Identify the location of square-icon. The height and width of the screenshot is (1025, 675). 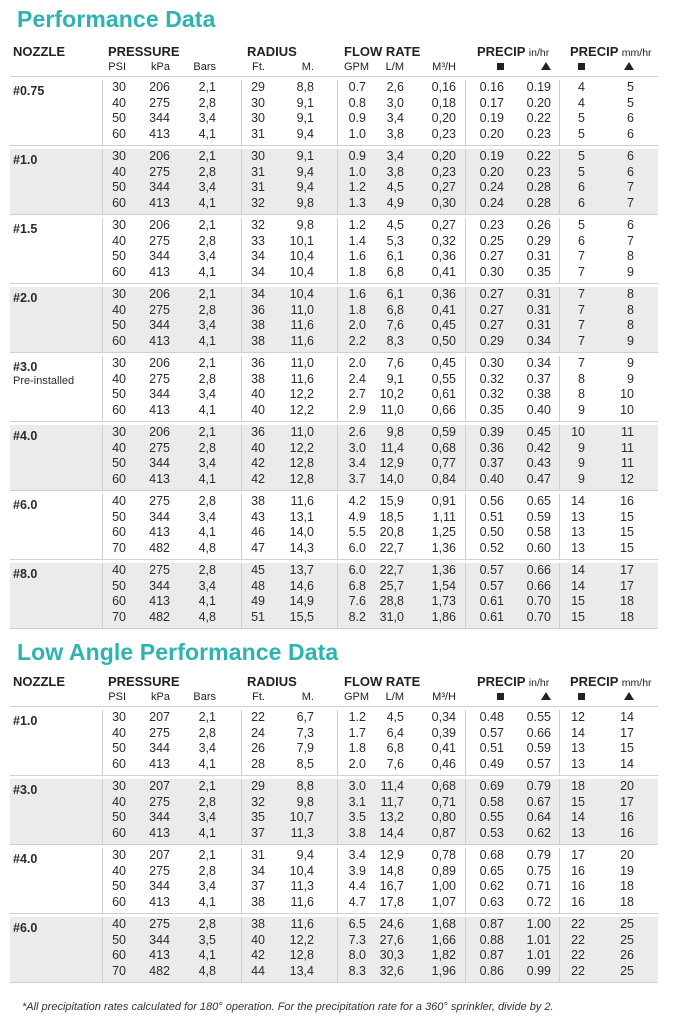
(581, 696).